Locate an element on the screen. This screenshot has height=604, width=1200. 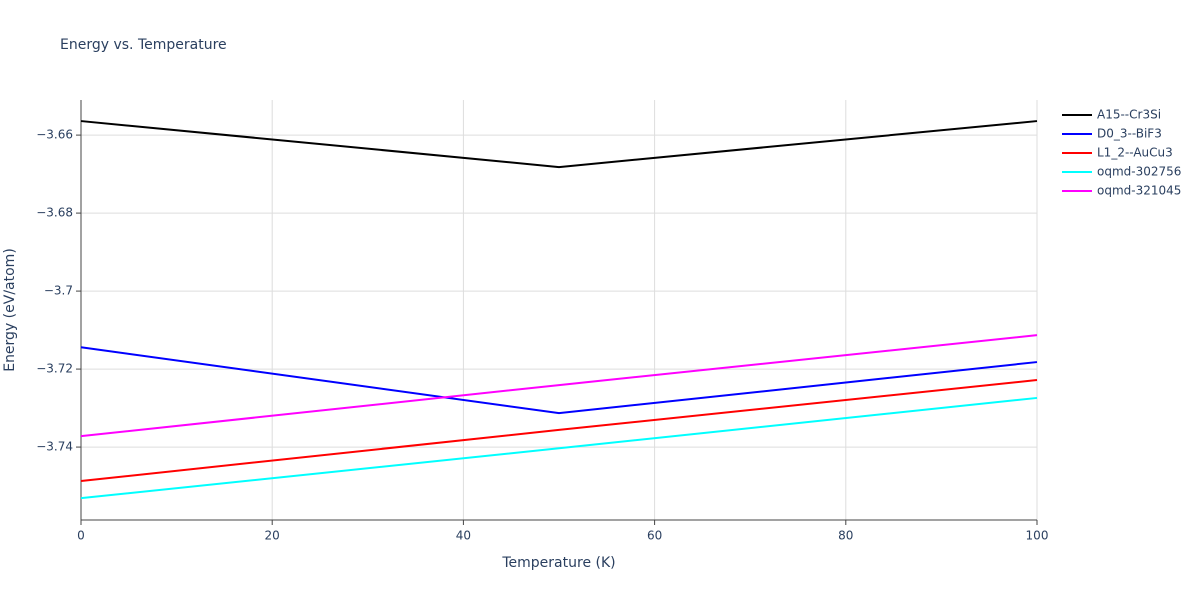
y-tick-label: −3.7 is located at coordinates (58, 291).